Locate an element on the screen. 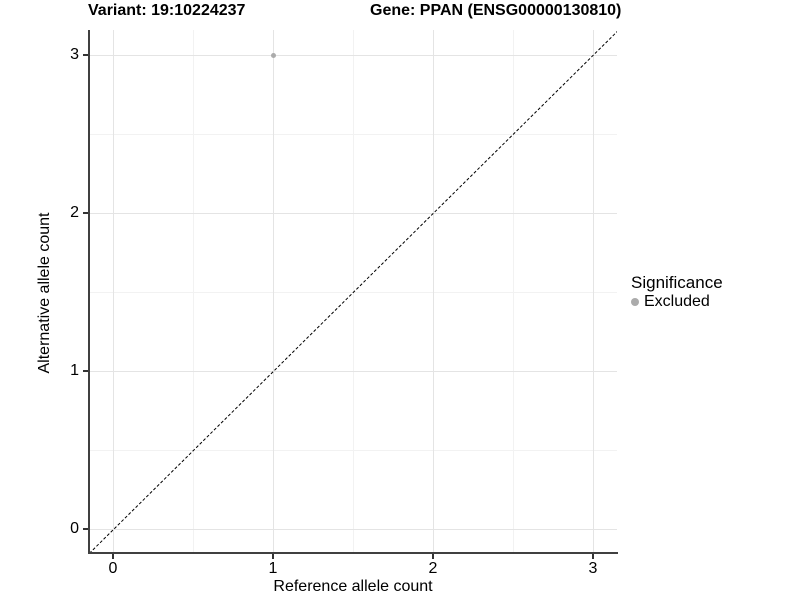 This screenshot has width=800, height=600. legend-title: Significance is located at coordinates (677, 282).